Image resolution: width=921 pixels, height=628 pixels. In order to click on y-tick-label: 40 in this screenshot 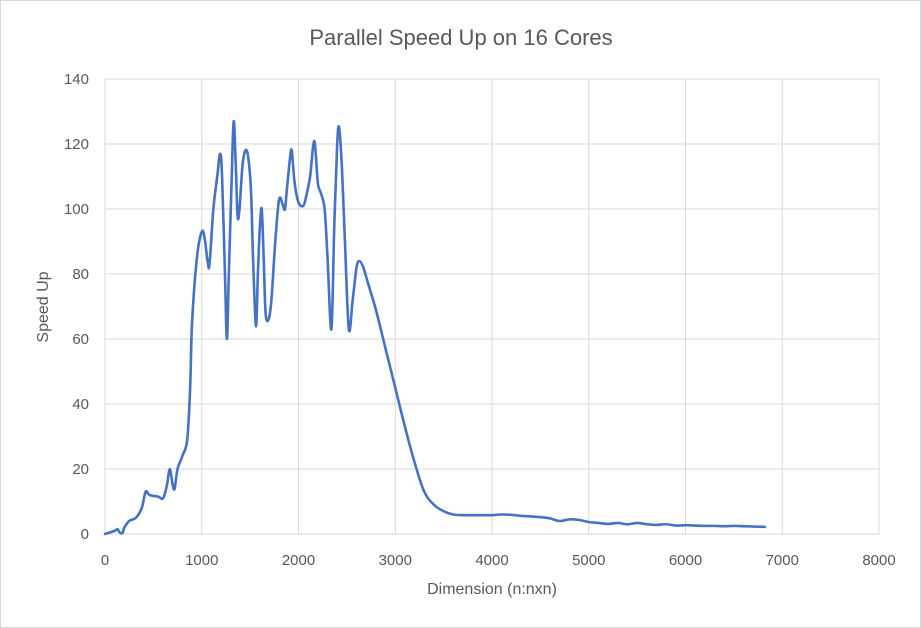, I will do `click(80, 404)`.